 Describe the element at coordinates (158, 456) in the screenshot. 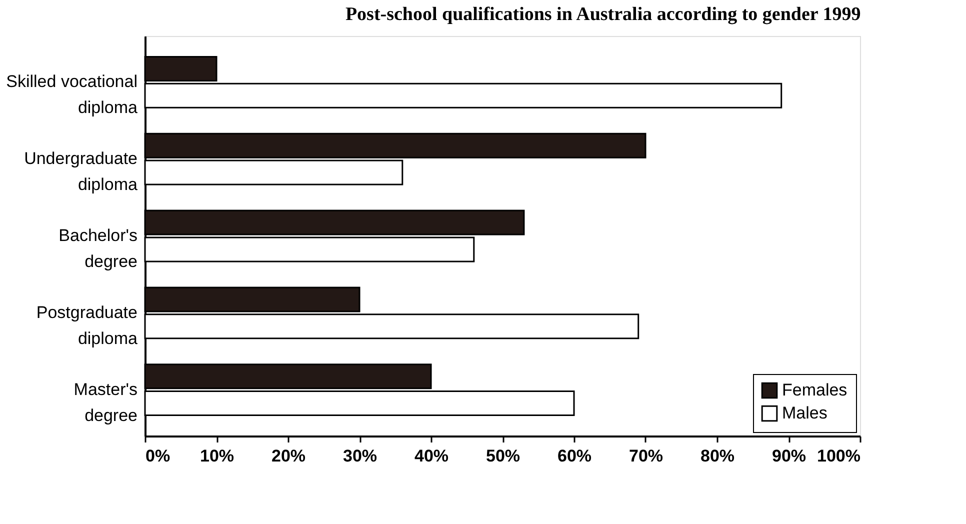

I see `x-tick-label: 0%` at that location.